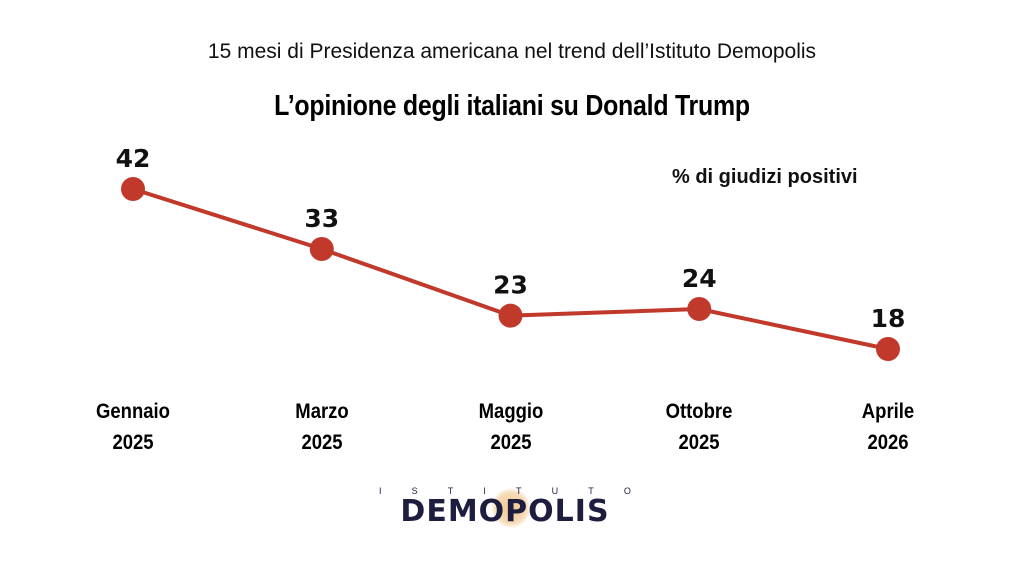 The image size is (1024, 576). I want to click on x-tick-month: Ottobre, so click(699, 411).